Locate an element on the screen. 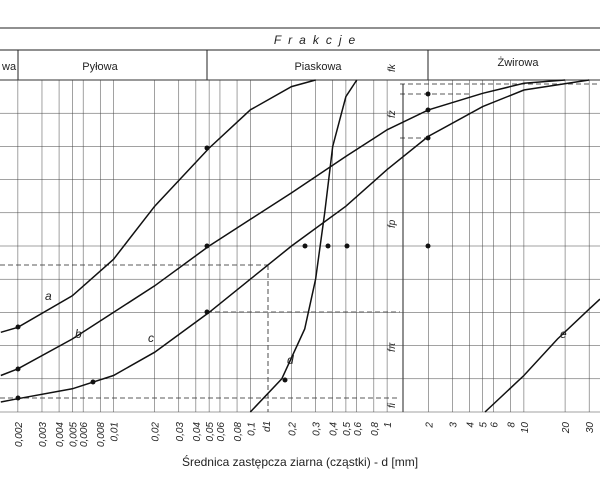  fraction-label: Piaskowa is located at coordinates (318, 67).